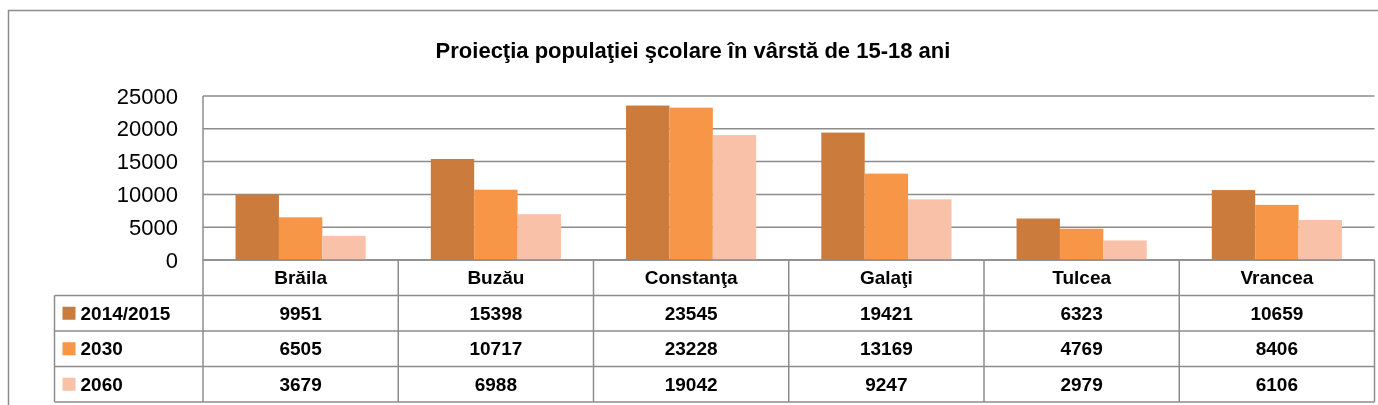 Image resolution: width=1378 pixels, height=405 pixels. What do you see at coordinates (301, 313) in the screenshot?
I see `data-label: 9951` at bounding box center [301, 313].